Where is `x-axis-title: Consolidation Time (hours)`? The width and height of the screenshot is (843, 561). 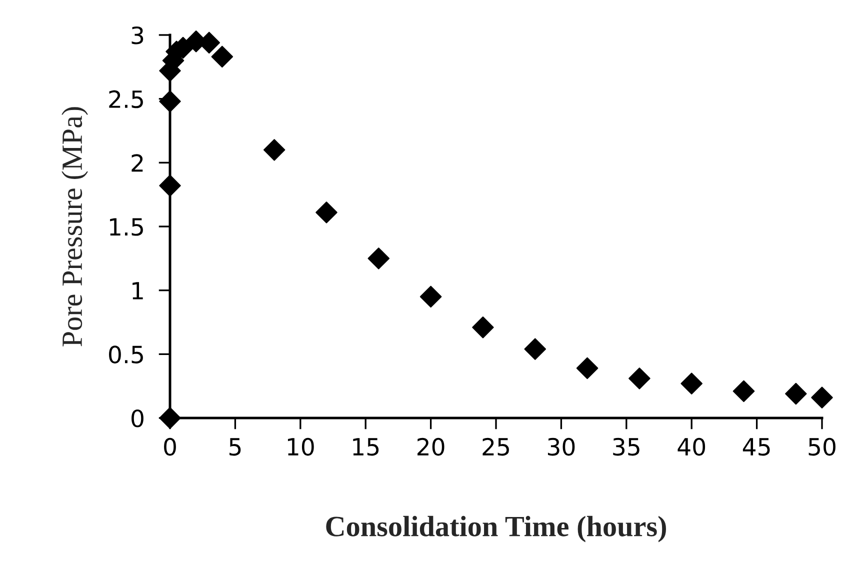 x-axis-title: Consolidation Time (hours) is located at coordinates (496, 529).